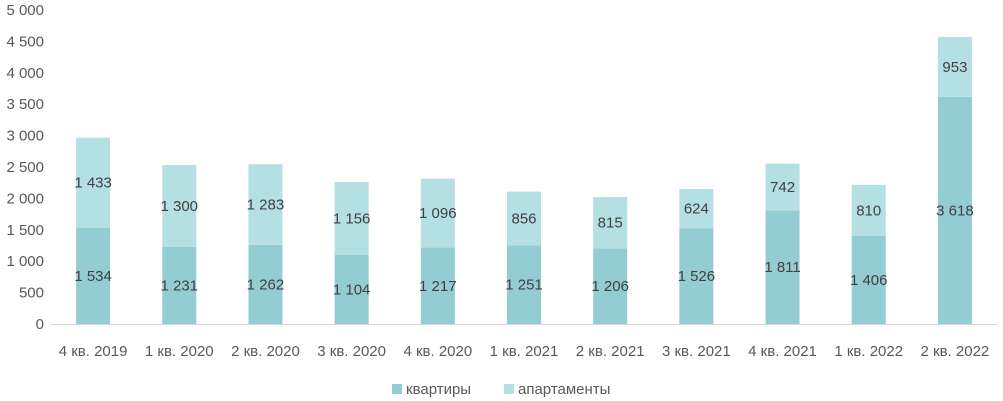 The height and width of the screenshot is (401, 1003). Describe the element at coordinates (179, 351) in the screenshot. I see `x-tick-label: 1 кв. 2020` at that location.